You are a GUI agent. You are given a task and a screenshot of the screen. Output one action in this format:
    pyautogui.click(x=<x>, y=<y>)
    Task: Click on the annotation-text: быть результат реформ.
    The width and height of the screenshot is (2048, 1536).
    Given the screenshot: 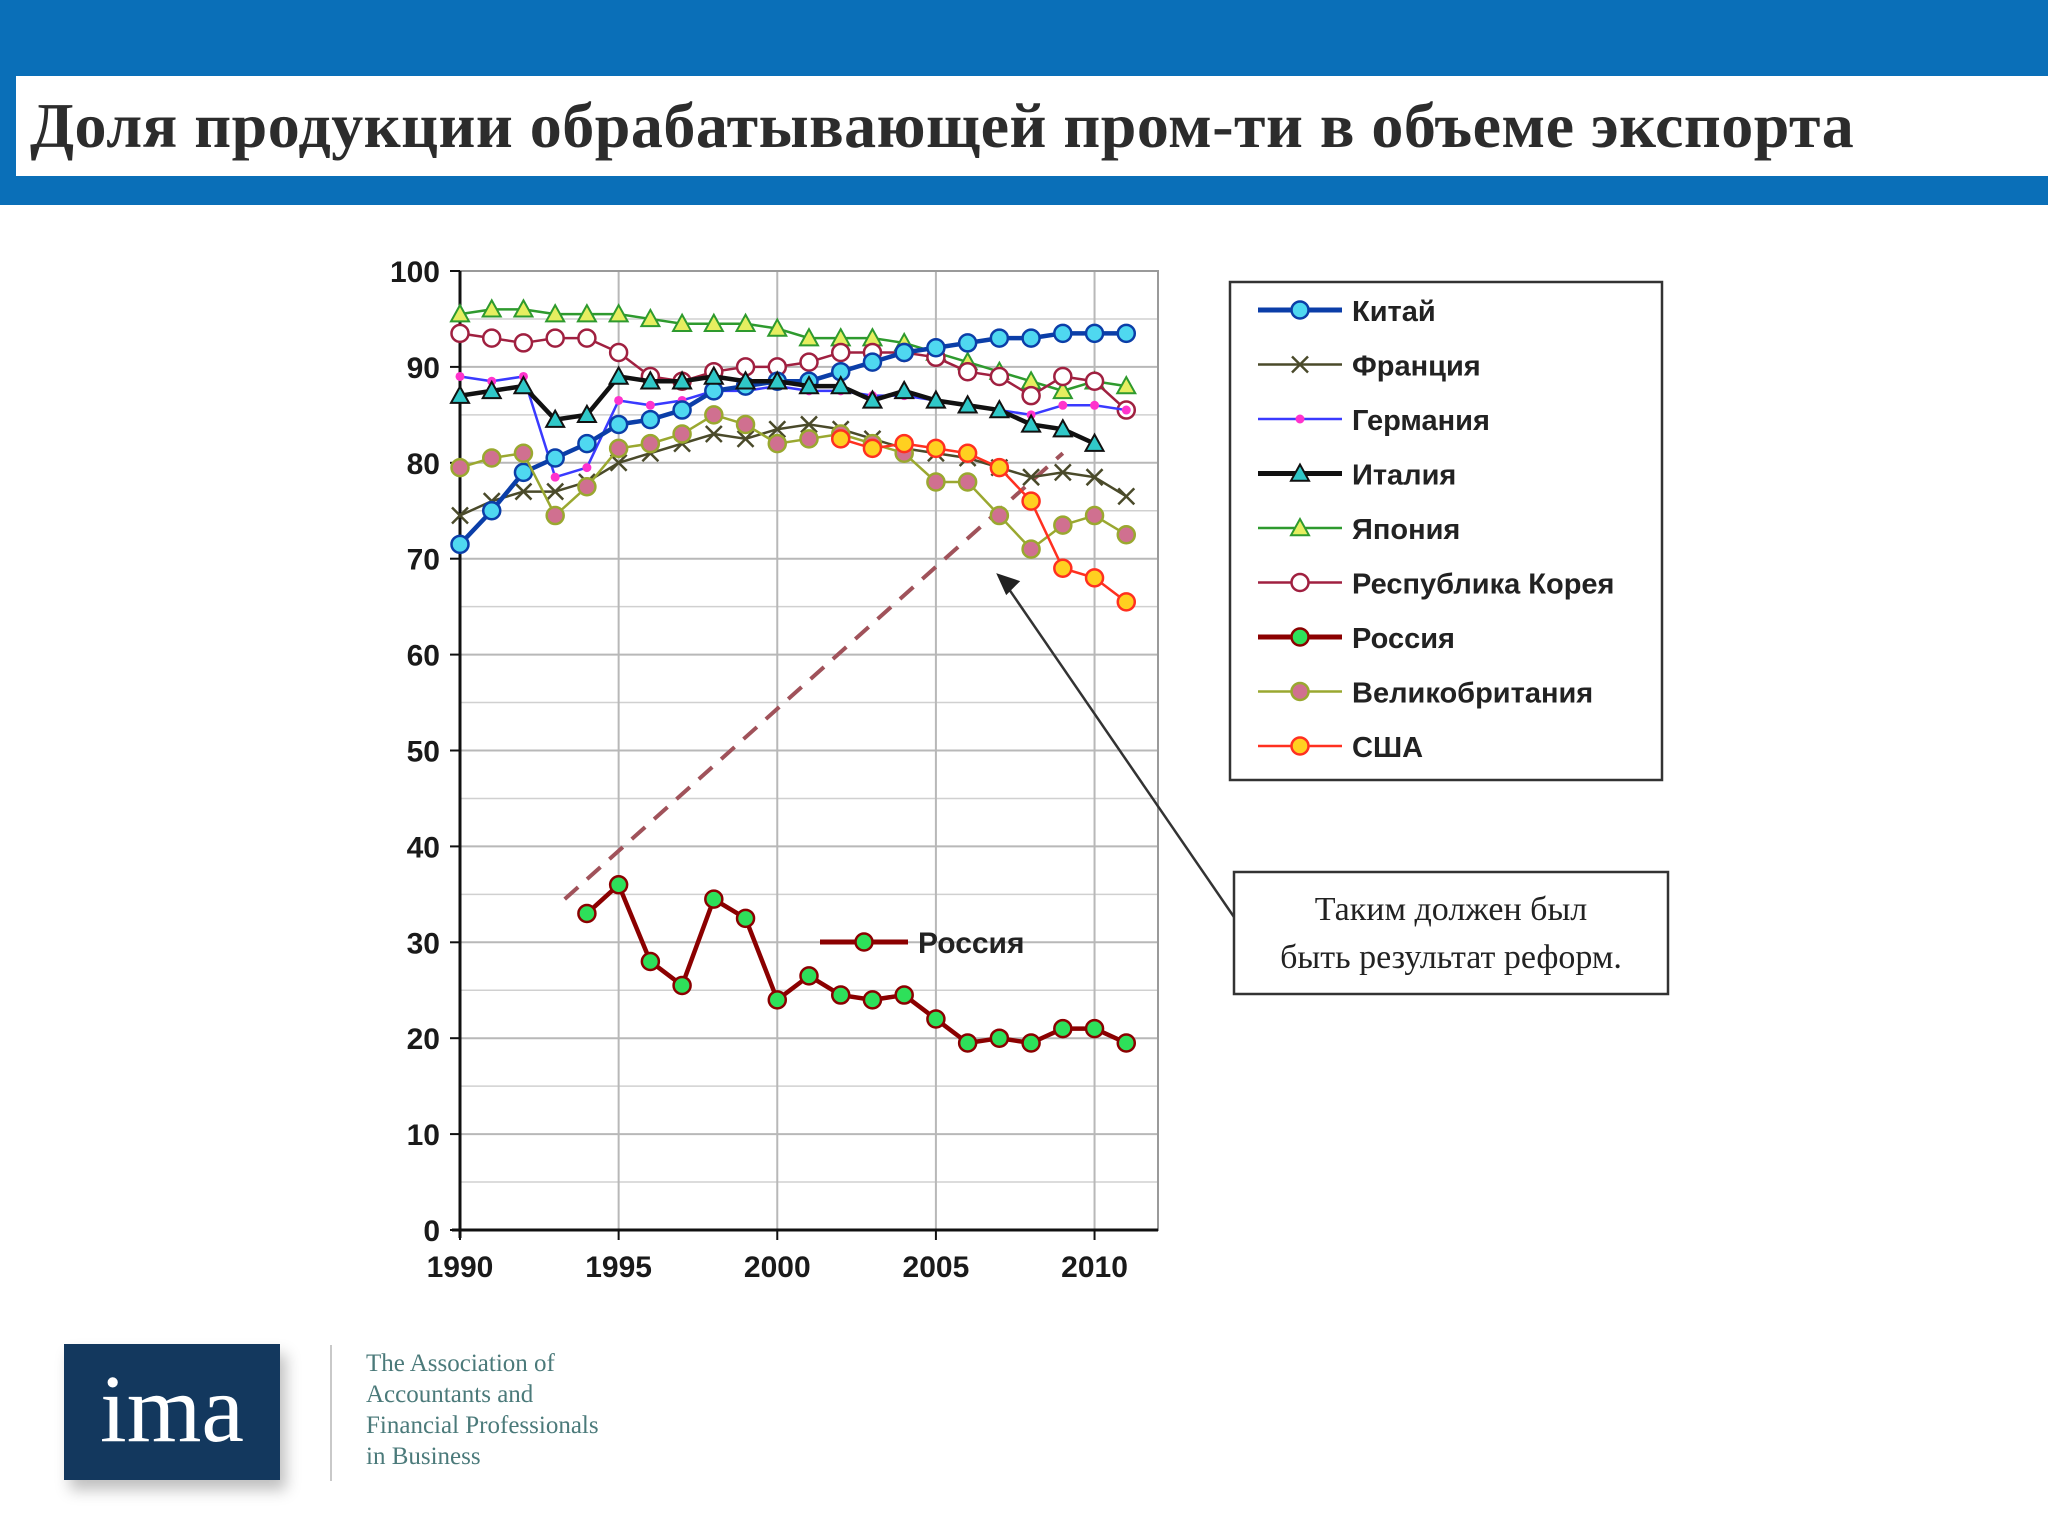 What is the action you would take?
    pyautogui.click(x=1451, y=957)
    